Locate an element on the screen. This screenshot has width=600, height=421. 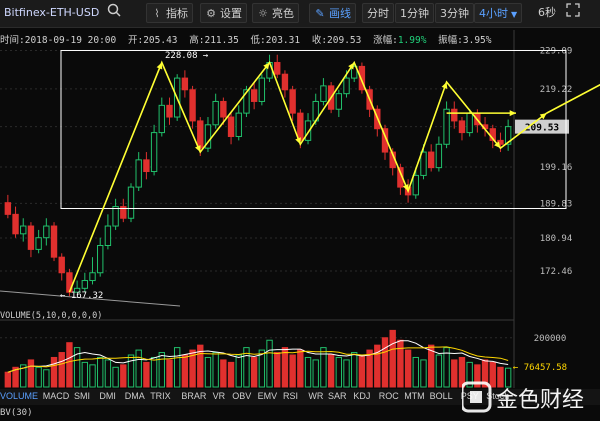
indicators-button: ⌇ 指标 is located at coordinates (169, 13).